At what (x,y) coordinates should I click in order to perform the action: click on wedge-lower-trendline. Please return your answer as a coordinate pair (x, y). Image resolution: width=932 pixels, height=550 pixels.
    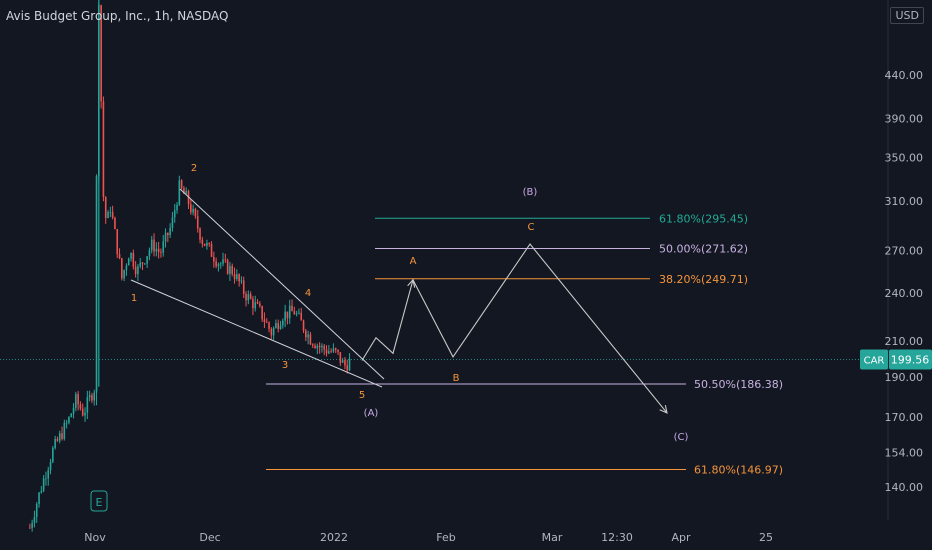
    Looking at the image, I should click on (256, 333).